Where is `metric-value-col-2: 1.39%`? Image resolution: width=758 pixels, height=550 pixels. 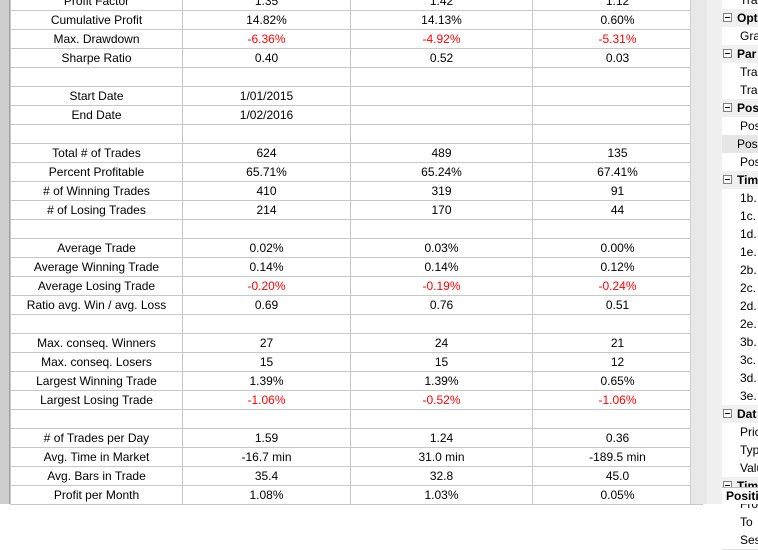
metric-value-col-2: 1.39% is located at coordinates (441, 381).